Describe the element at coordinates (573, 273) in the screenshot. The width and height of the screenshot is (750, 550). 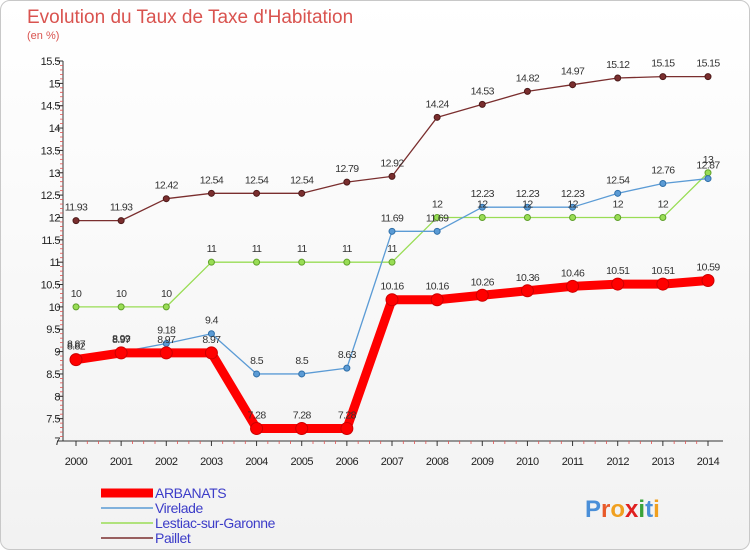
I see `data-label: 10.46` at that location.